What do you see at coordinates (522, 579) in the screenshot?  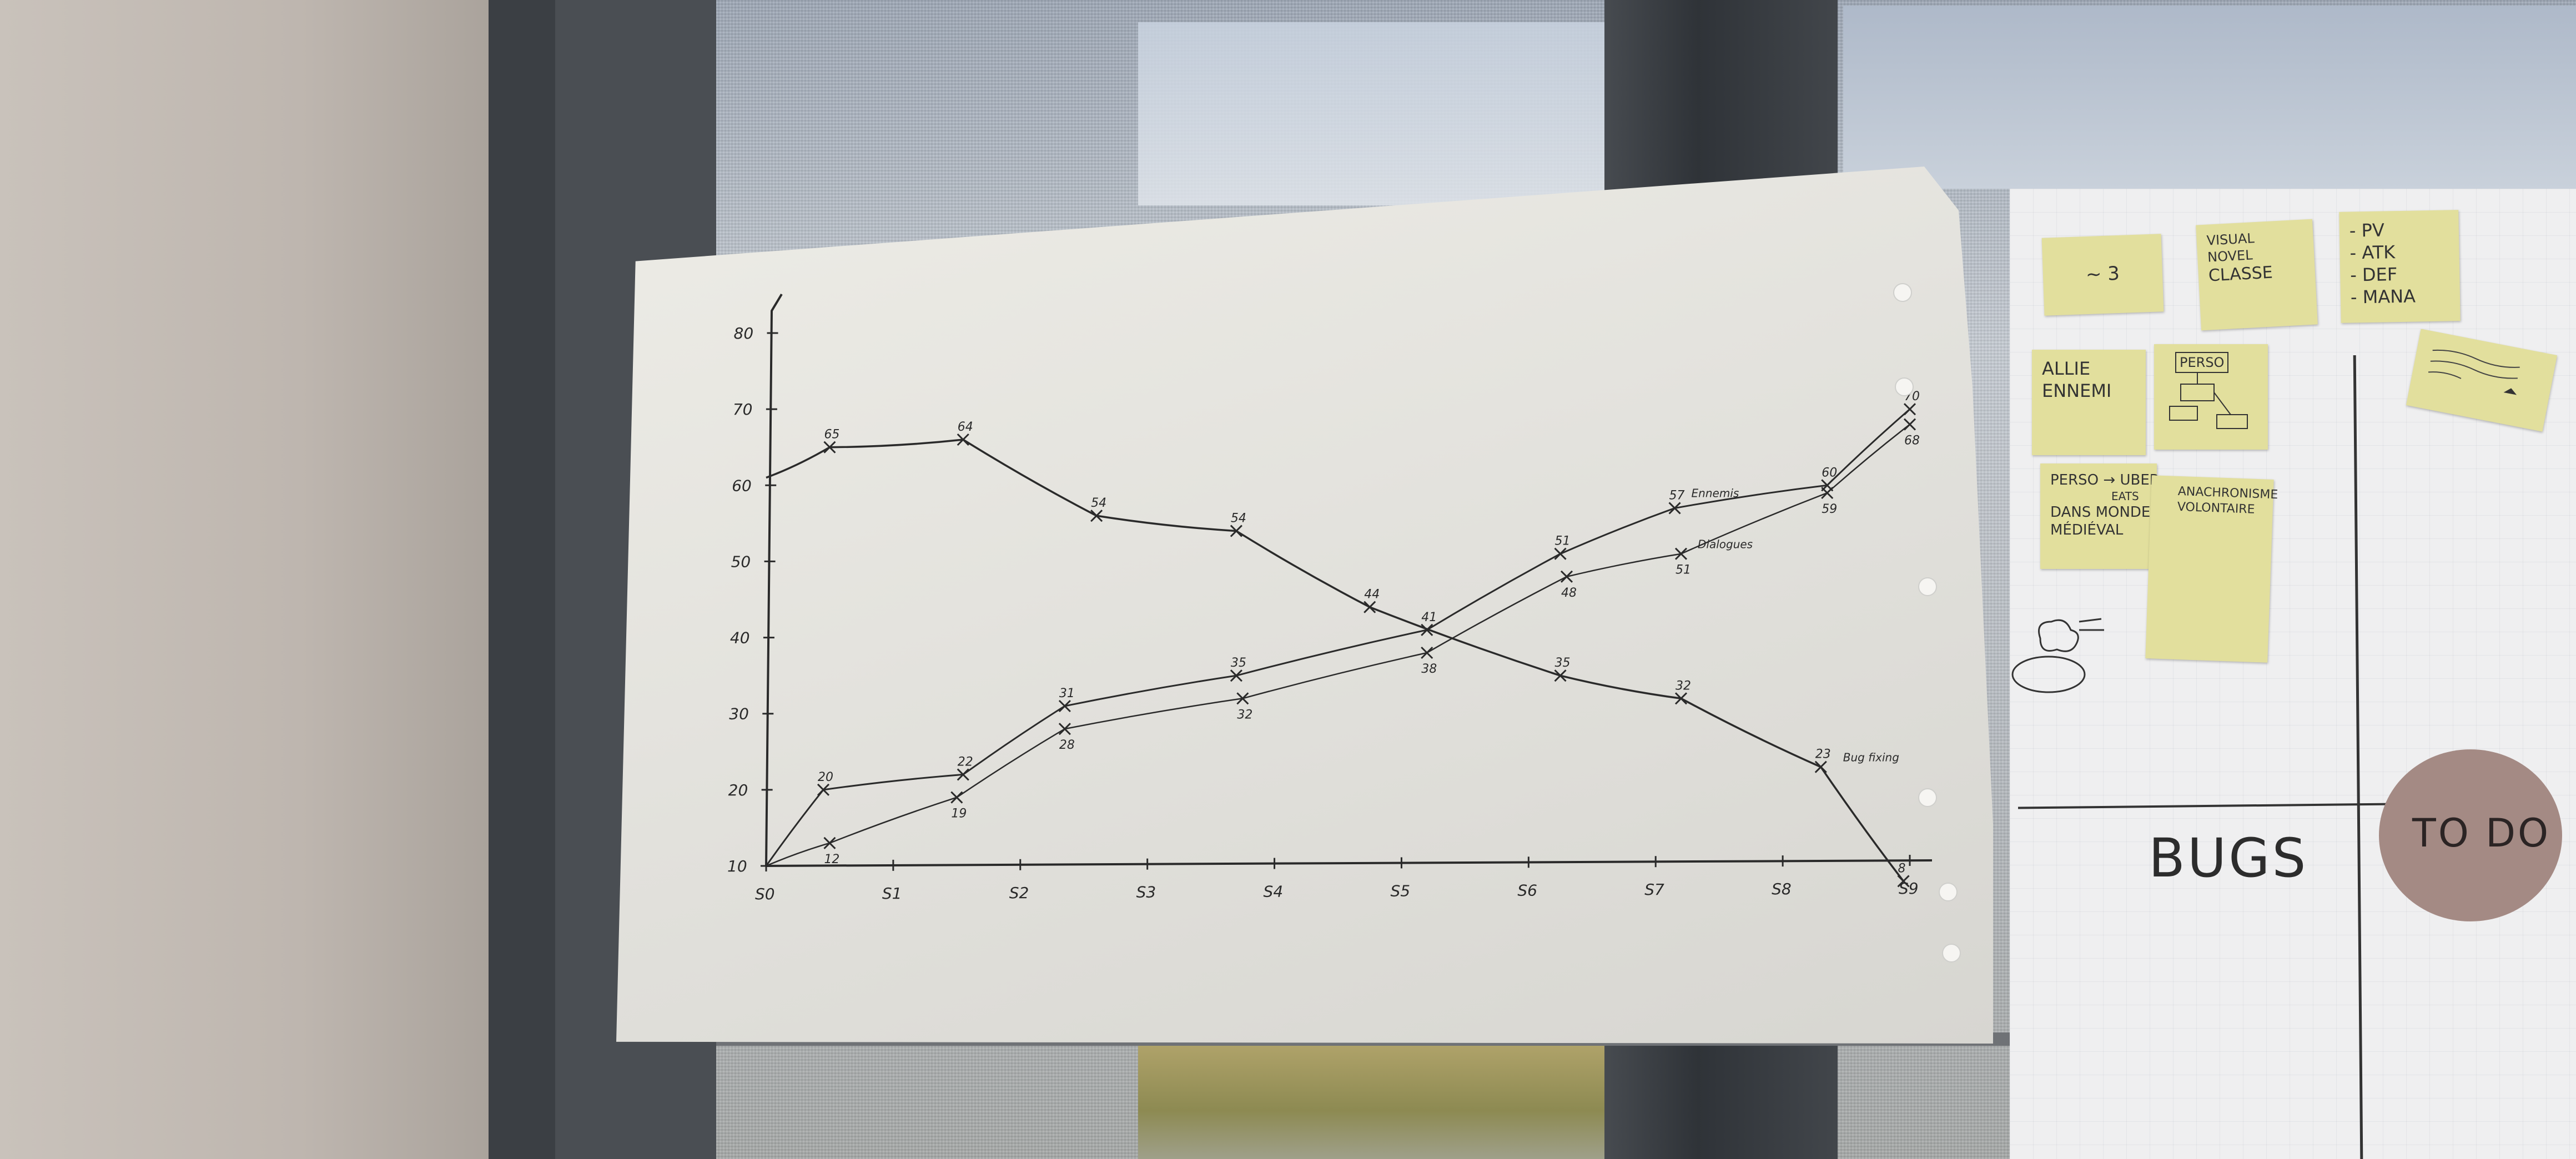 I see `window-frame-left` at bounding box center [522, 579].